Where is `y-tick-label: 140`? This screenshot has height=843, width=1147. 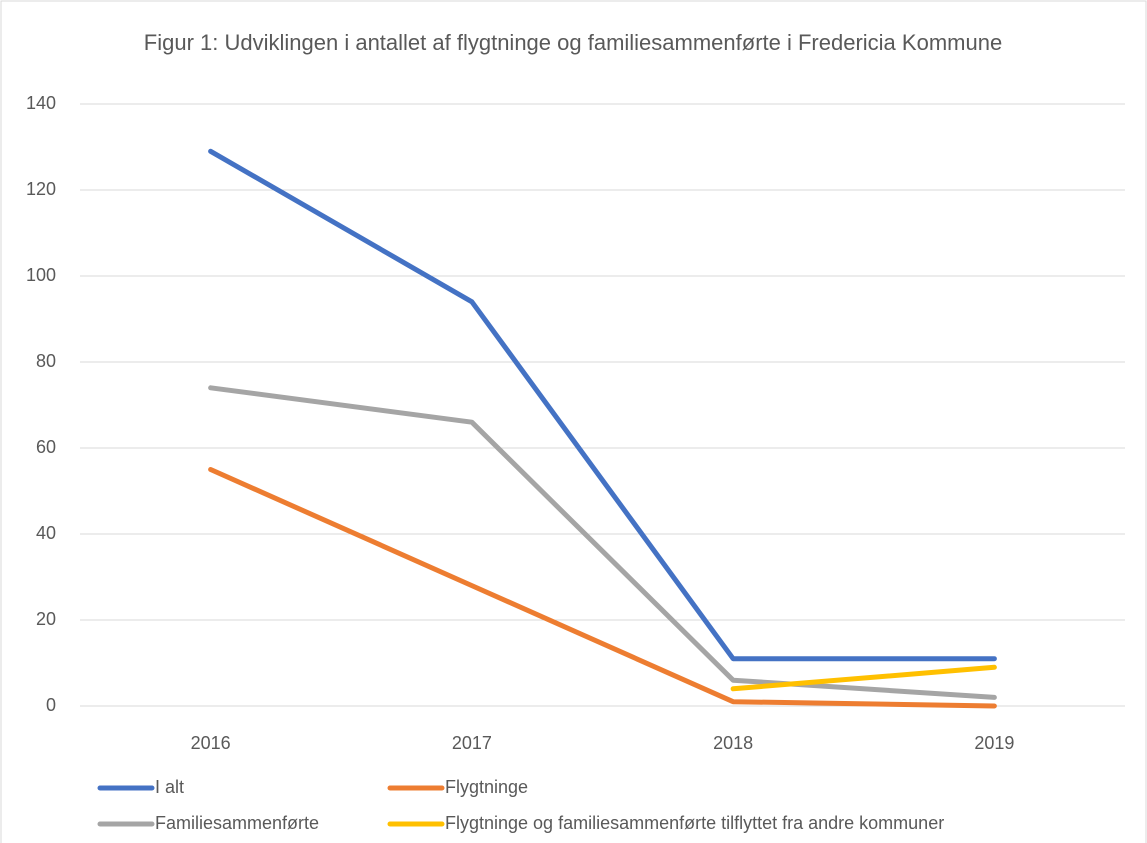 y-tick-label: 140 is located at coordinates (41, 103).